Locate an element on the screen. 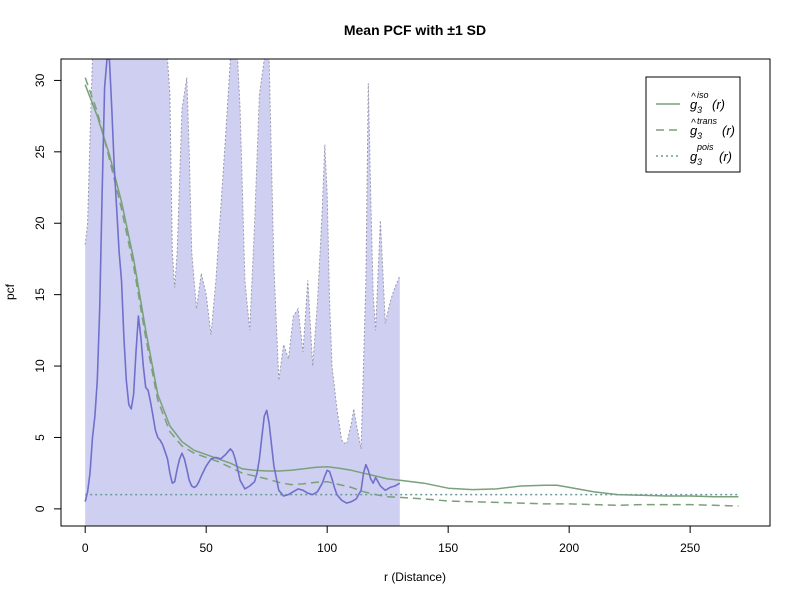 The image size is (800, 600). legend-entry-iso: g^3 iso(r) is located at coordinates (690, 102).